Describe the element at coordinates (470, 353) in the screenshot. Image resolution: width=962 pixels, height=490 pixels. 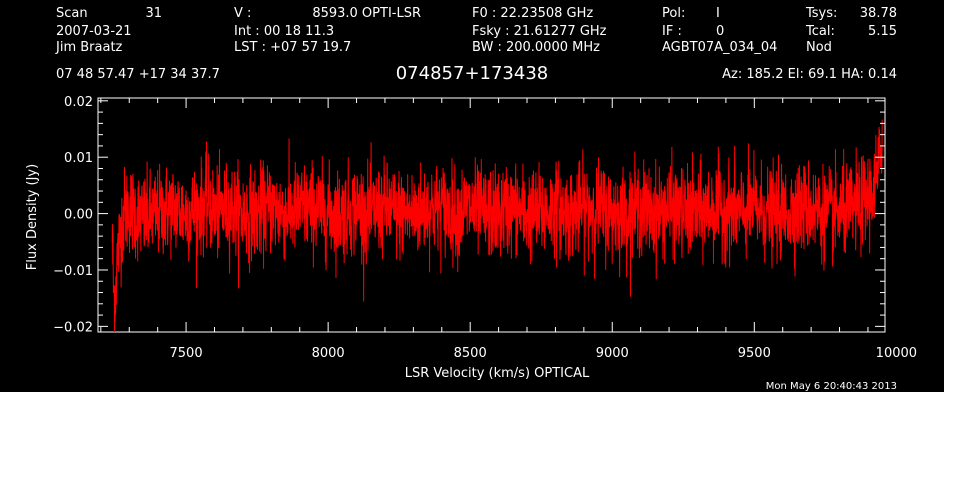
I see `x-tick-label: 8500` at that location.